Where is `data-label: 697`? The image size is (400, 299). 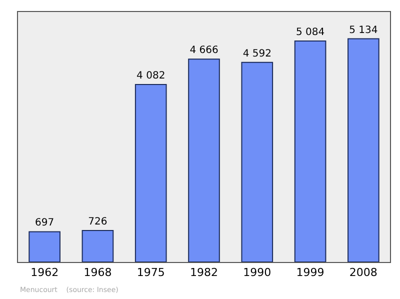
data-label: 697 is located at coordinates (44, 223).